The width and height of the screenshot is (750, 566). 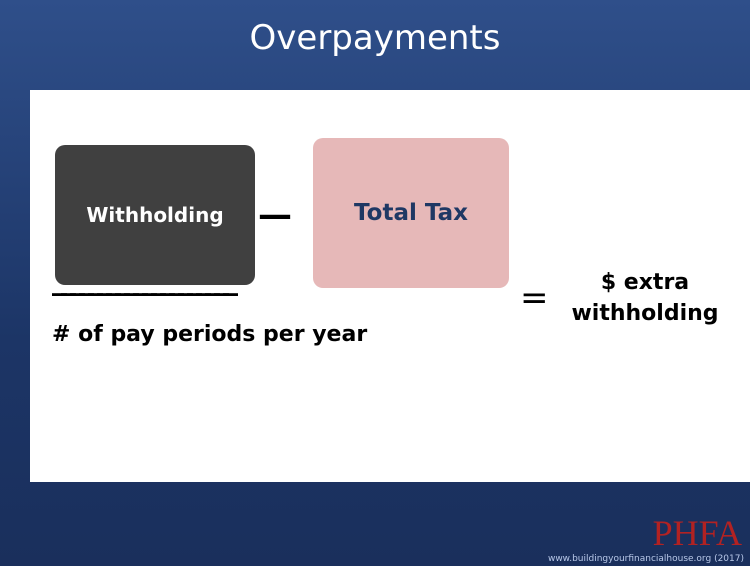 What do you see at coordinates (645, 298) in the screenshot?
I see `result: $ extra withholding` at bounding box center [645, 298].